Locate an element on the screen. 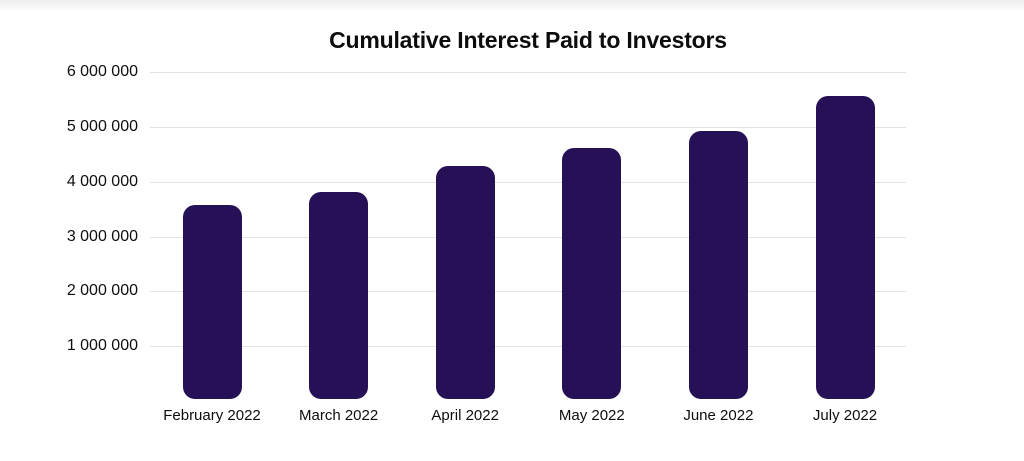  bar-june-2022 is located at coordinates (718, 264).